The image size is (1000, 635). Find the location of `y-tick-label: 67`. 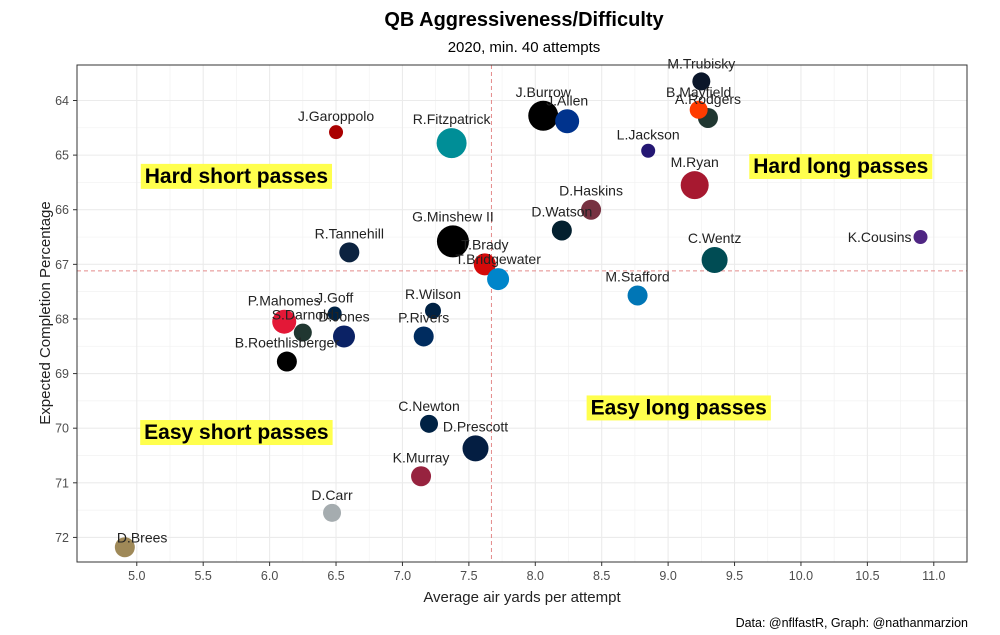

y-tick-label: 67 is located at coordinates (62, 265).